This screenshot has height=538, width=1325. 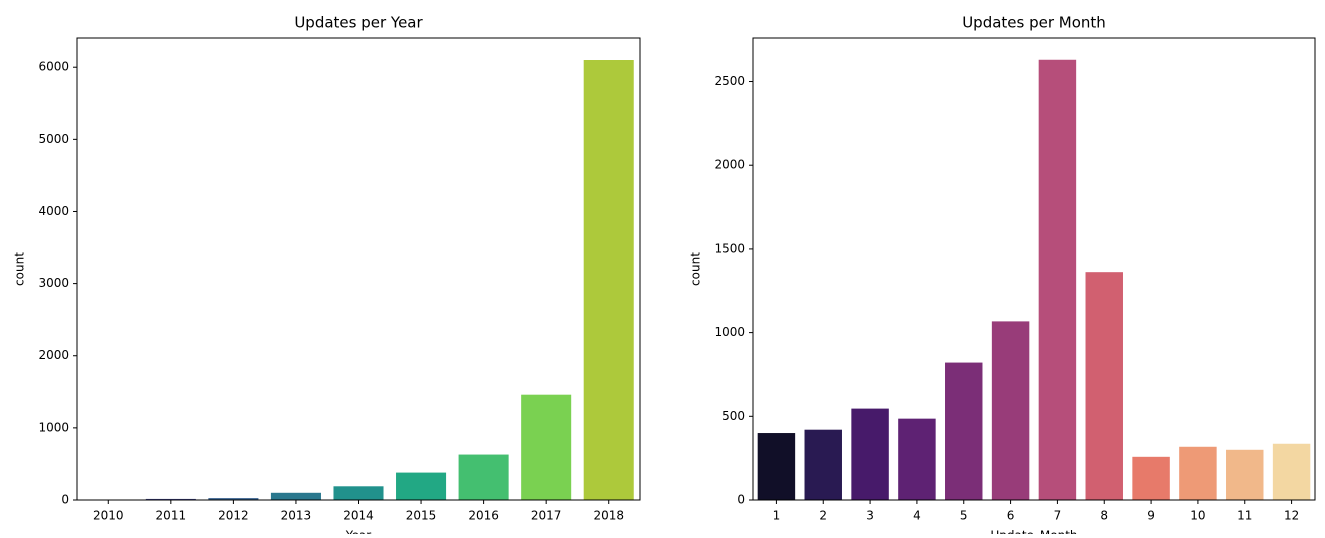 What do you see at coordinates (777, 516) in the screenshot?
I see `x-tick-label: 1` at bounding box center [777, 516].